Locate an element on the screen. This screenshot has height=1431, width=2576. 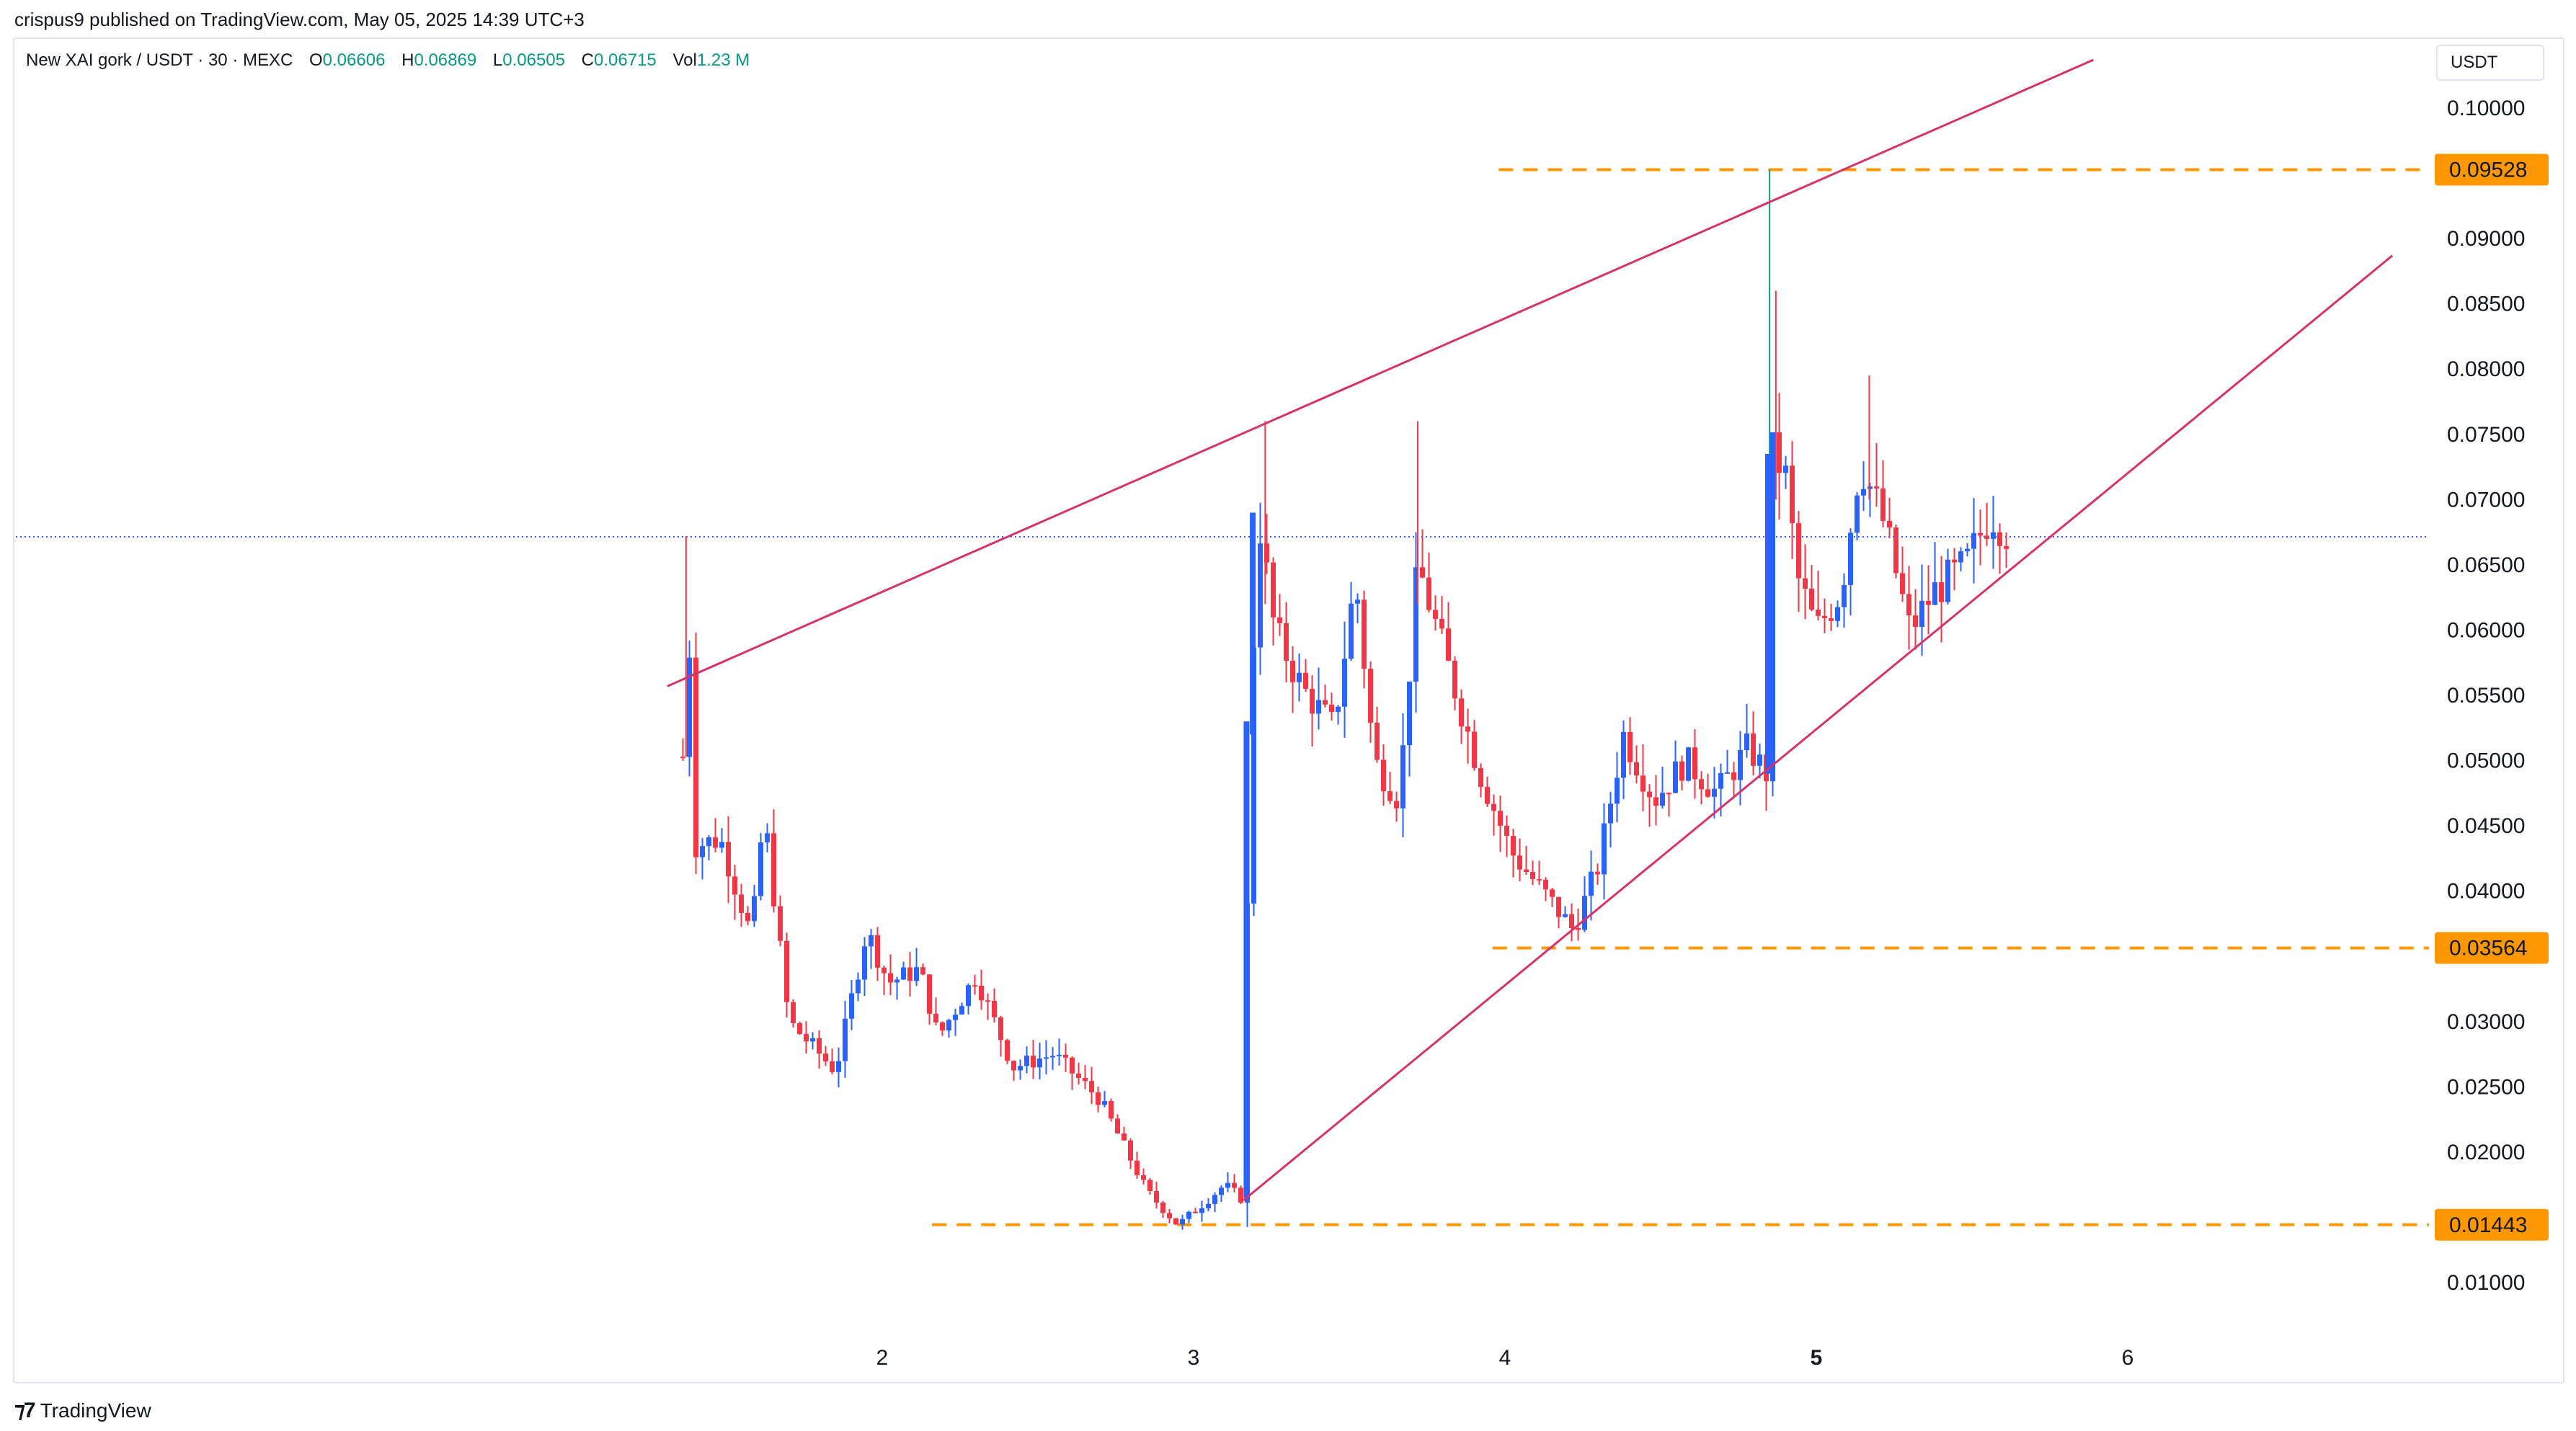
symbol-name: New XAI gork / USDT · 30 · MEXC is located at coordinates (159, 60).